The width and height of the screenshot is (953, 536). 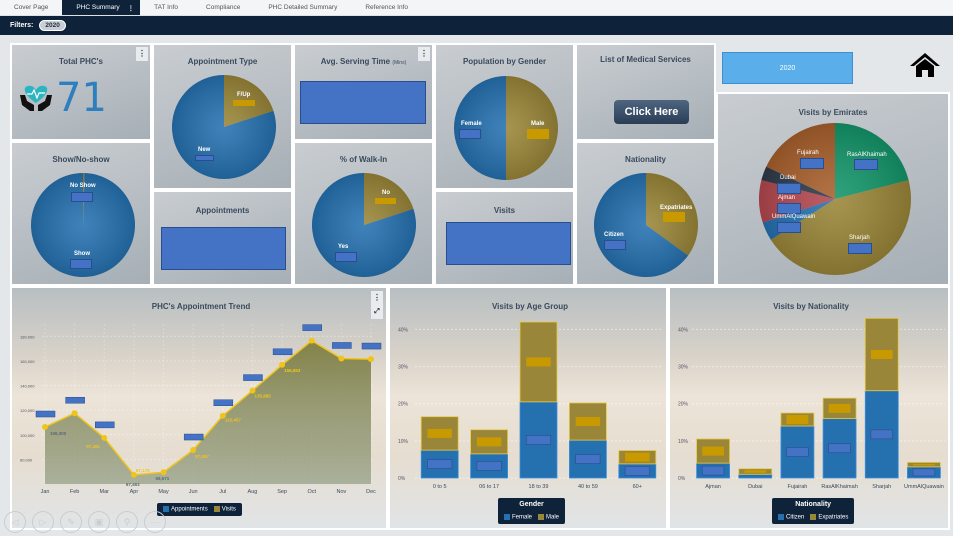 What do you see at coordinates (518, 517) in the screenshot?
I see `legend-item-female: Female` at bounding box center [518, 517].